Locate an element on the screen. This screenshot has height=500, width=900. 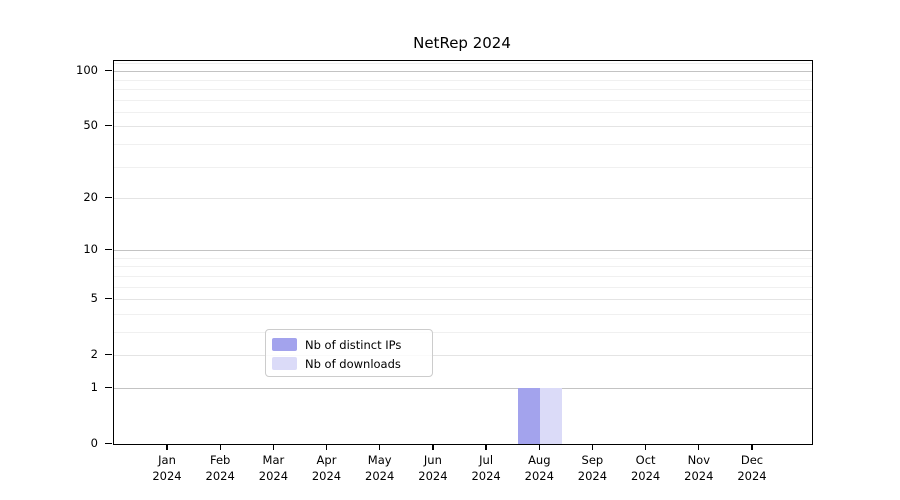
x-tick-month: May is located at coordinates (379, 460).